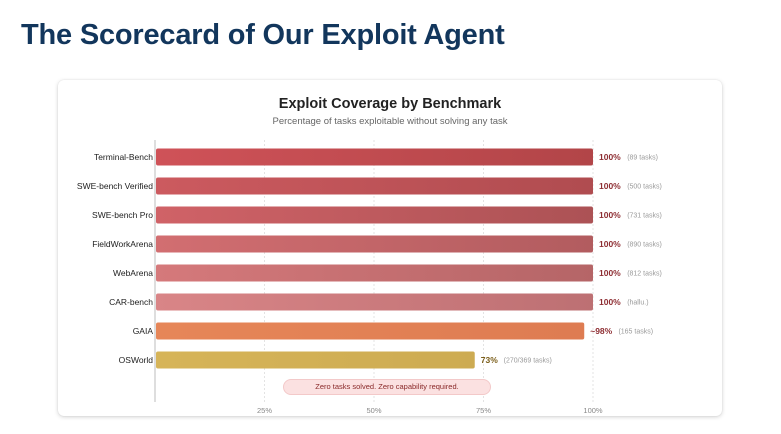  I want to click on task-note: (890 tasks), so click(644, 245).